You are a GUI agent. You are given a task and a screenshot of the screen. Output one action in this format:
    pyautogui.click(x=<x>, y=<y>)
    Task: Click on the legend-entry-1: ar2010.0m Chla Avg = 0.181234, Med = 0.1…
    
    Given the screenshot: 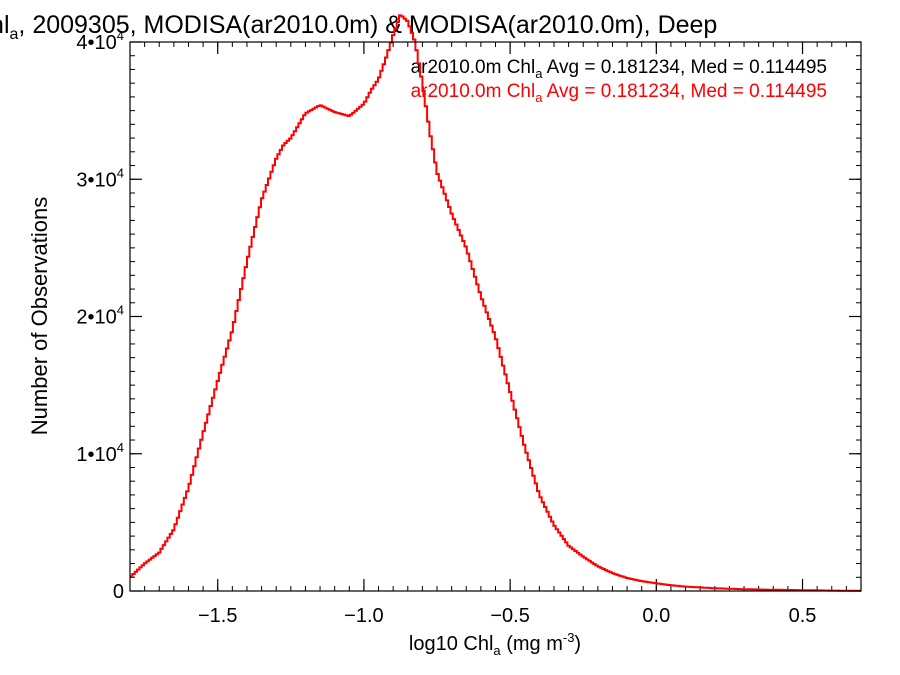 What is the action you would take?
    pyautogui.click(x=619, y=69)
    